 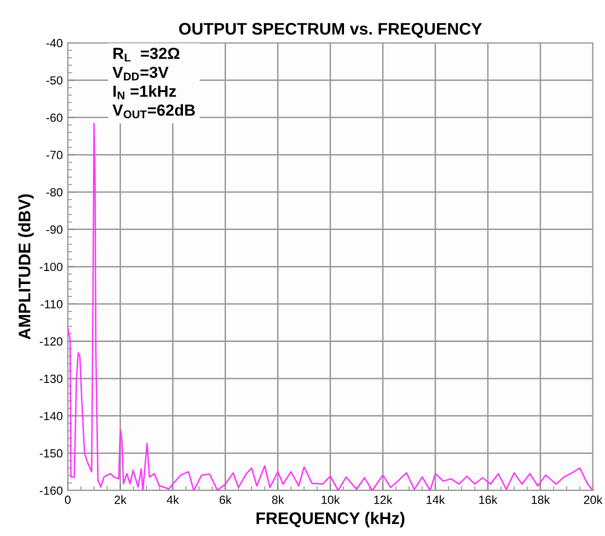 I want to click on chart-title: OUTPUT SPECTRUM vs. FREQUENCY, so click(x=330, y=30).